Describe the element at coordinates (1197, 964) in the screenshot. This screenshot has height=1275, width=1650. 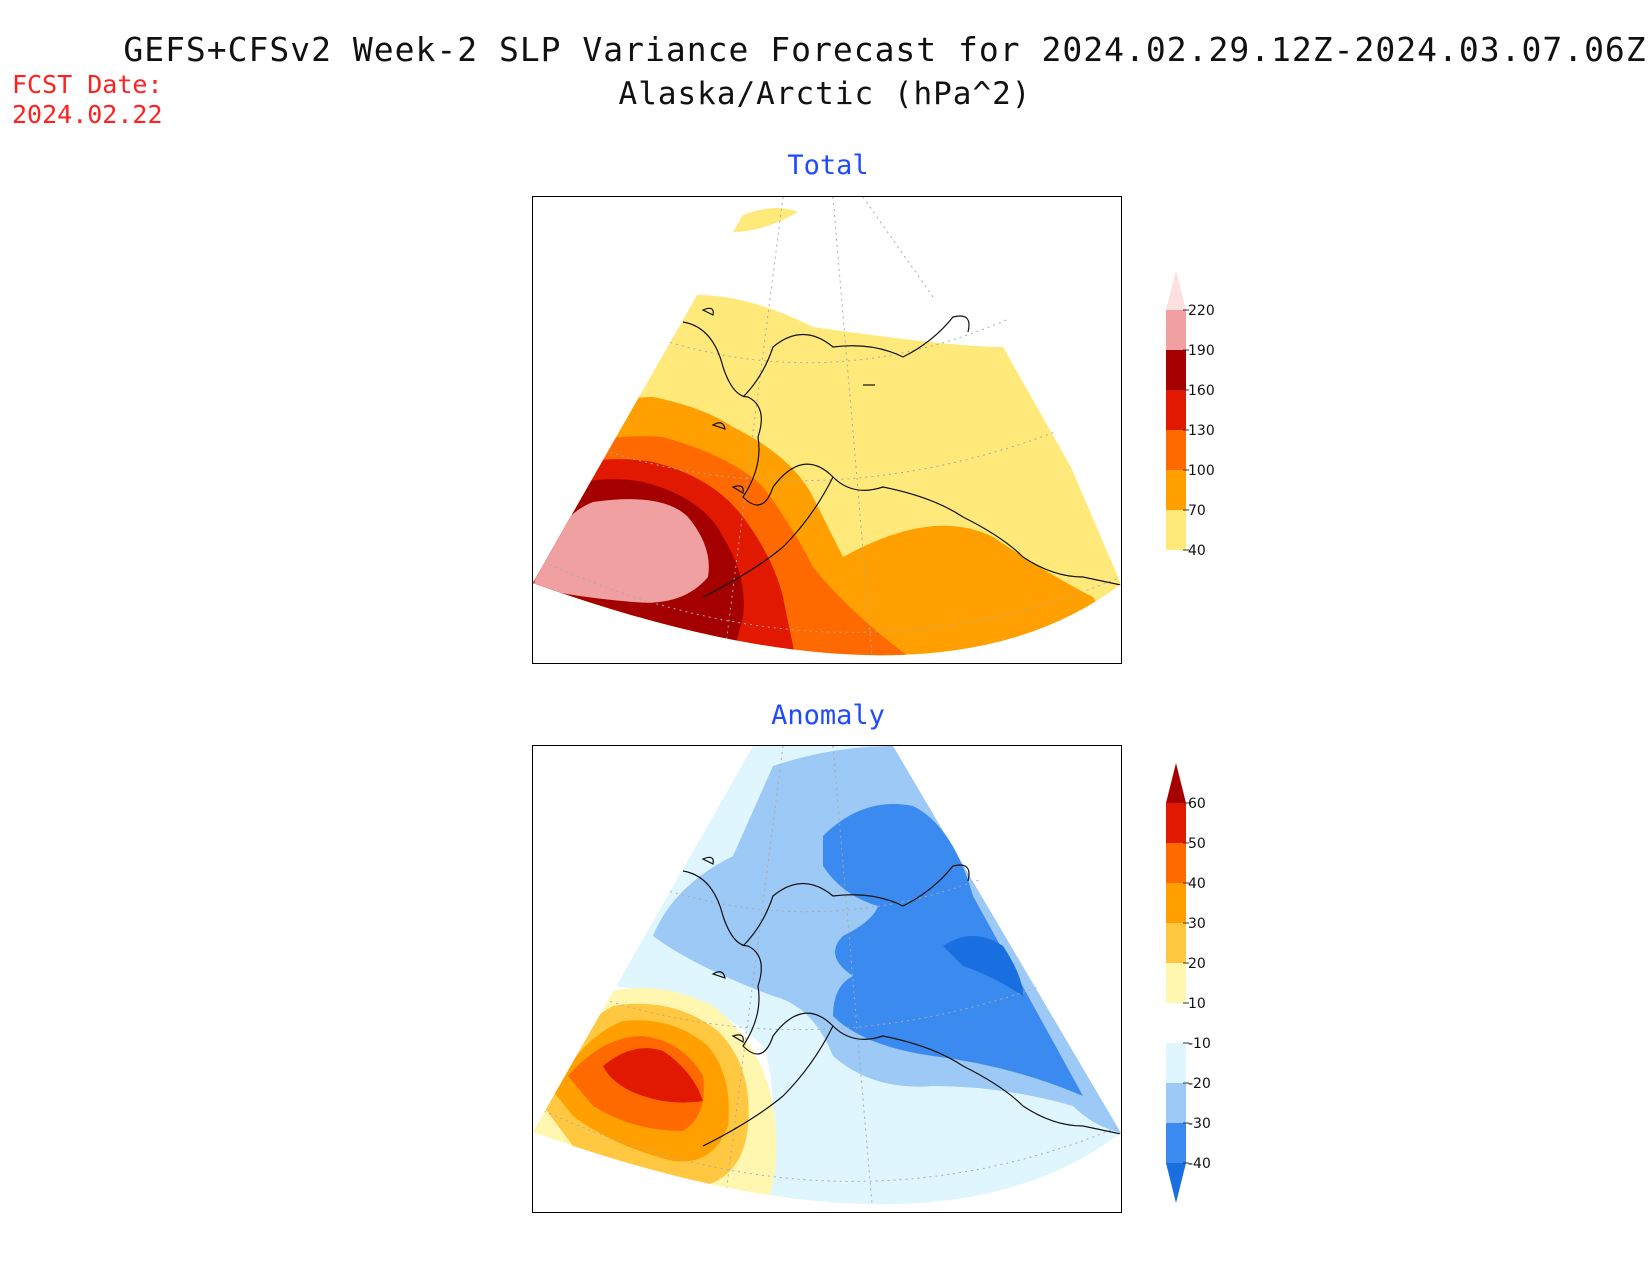
I see `anomaly-colorbar-label: 20` at that location.